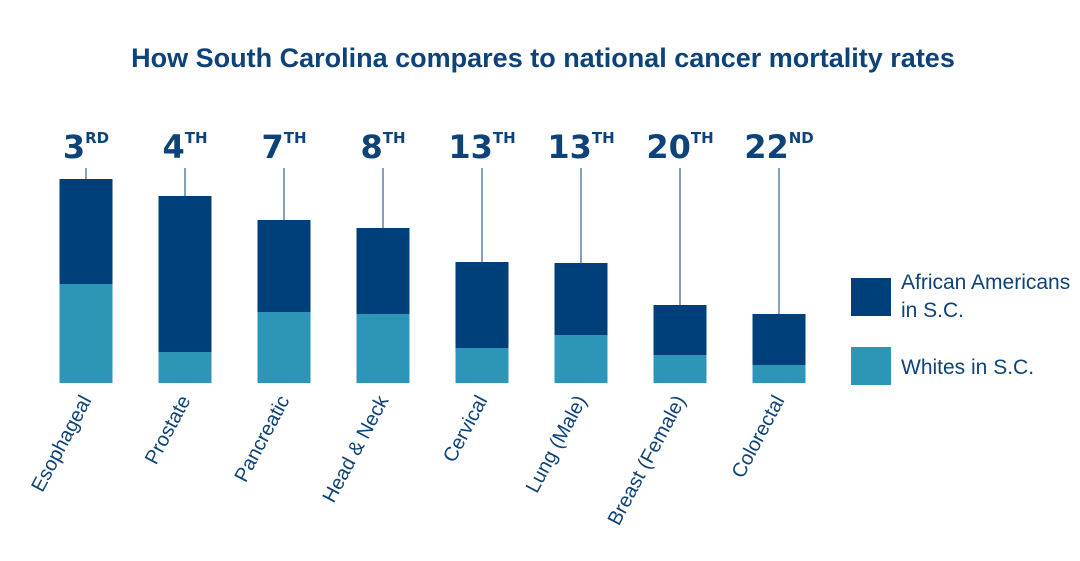 This screenshot has height=561, width=1080. I want to click on rank-label: 3RD, so click(86, 147).